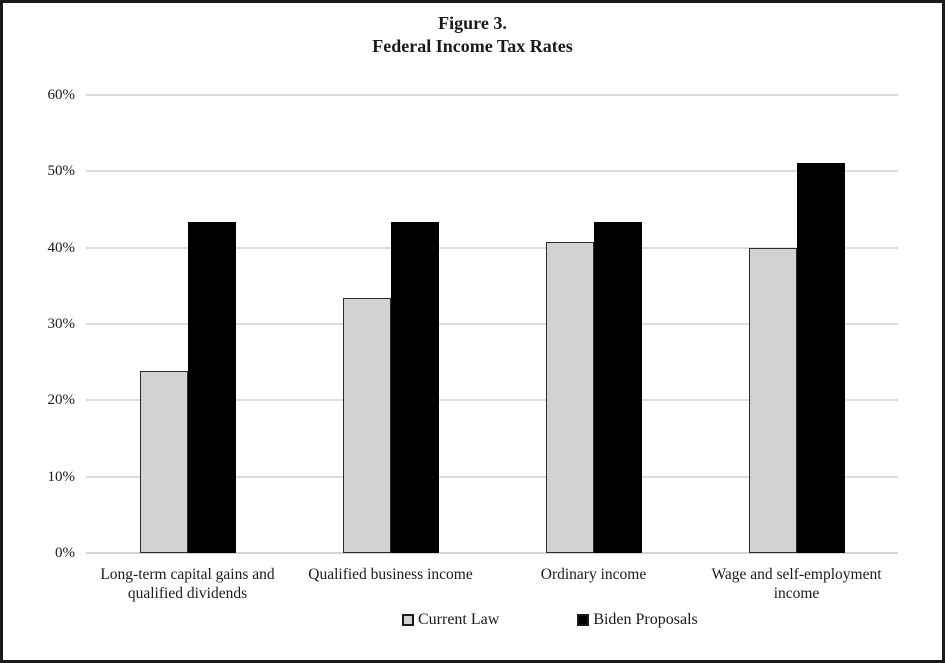 This screenshot has height=663, width=945. I want to click on y-tick-label: 10%, so click(61, 476).